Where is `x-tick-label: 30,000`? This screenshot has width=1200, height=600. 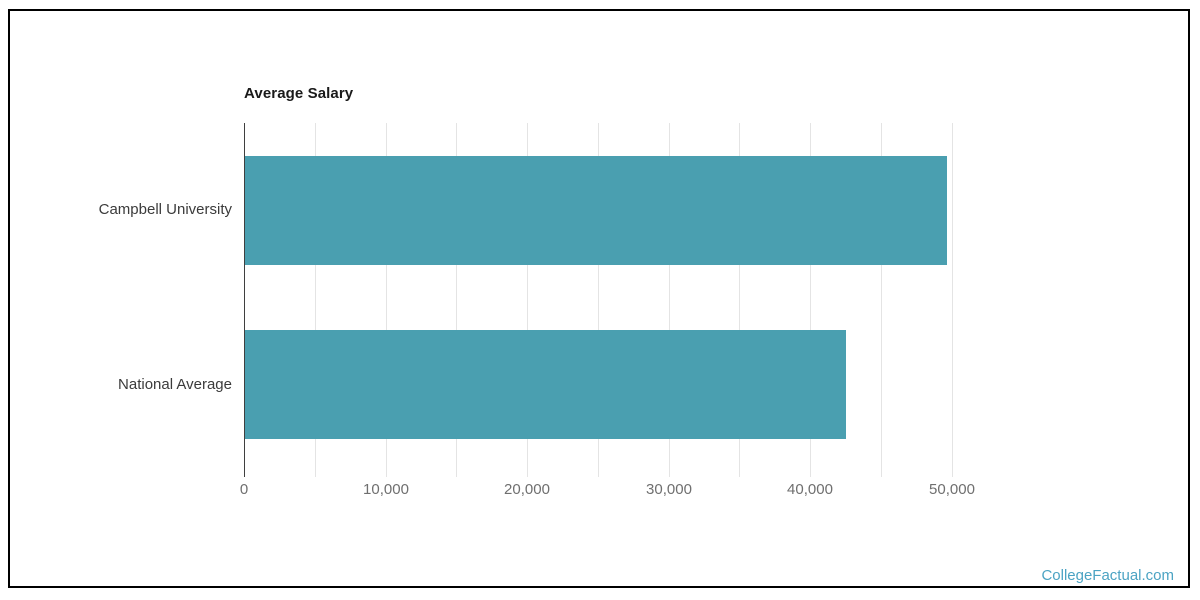
x-tick-label: 30,000 is located at coordinates (669, 489).